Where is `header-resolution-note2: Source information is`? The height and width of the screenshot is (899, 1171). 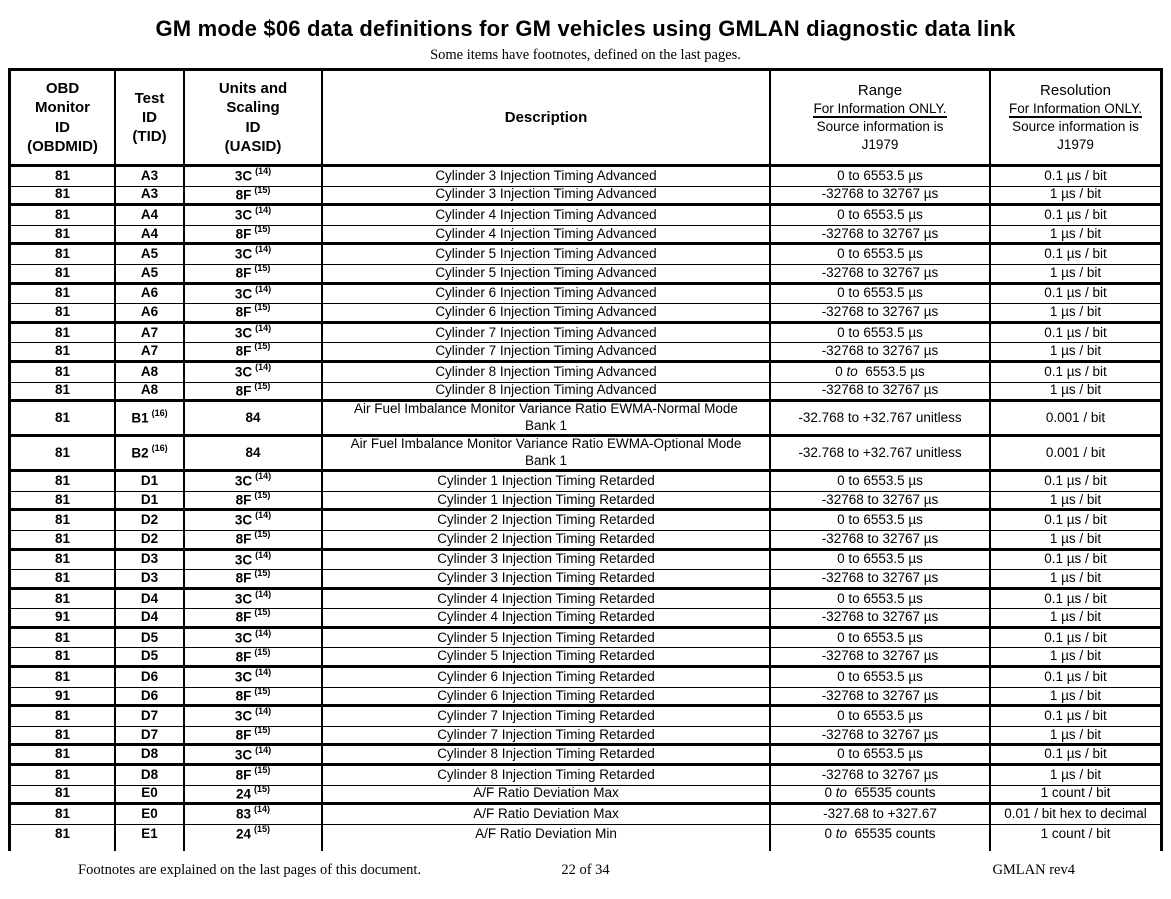 header-resolution-note2: Source information is is located at coordinates (1075, 126).